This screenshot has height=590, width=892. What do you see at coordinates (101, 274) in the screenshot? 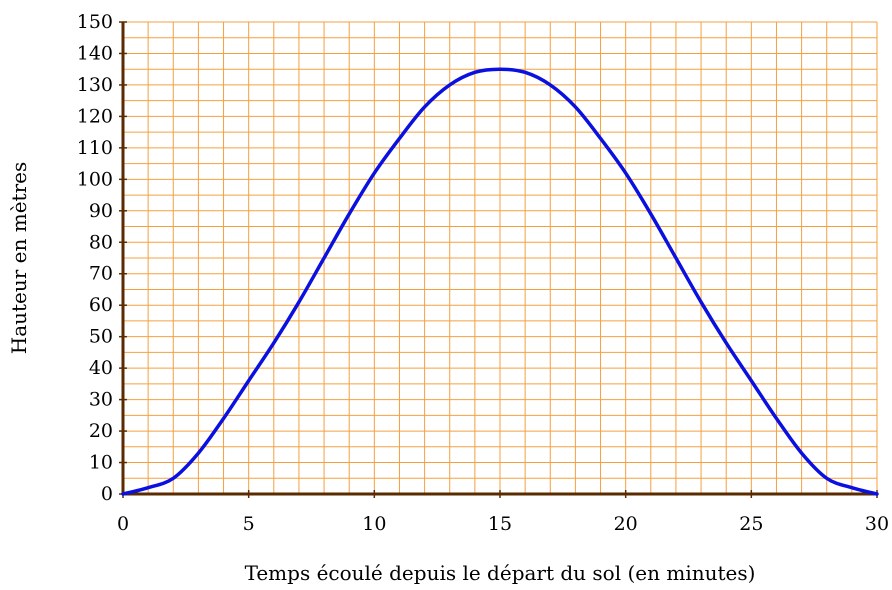
I see `y-tick-label: 70` at bounding box center [101, 274].